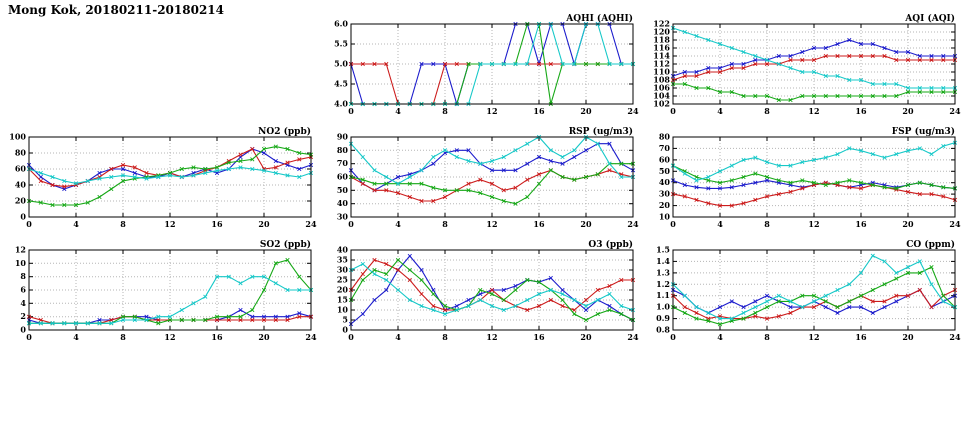 This screenshot has height=447, width=975. What do you see at coordinates (661, 56) in the screenshot?
I see `svg-text: 114` at bounding box center [661, 56].